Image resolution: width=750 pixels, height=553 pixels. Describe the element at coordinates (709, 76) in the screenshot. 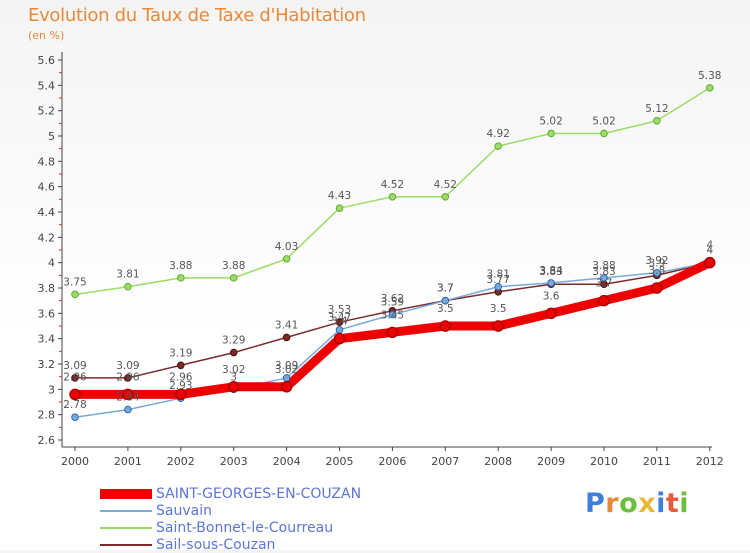

I see `data-label: 5.38` at that location.